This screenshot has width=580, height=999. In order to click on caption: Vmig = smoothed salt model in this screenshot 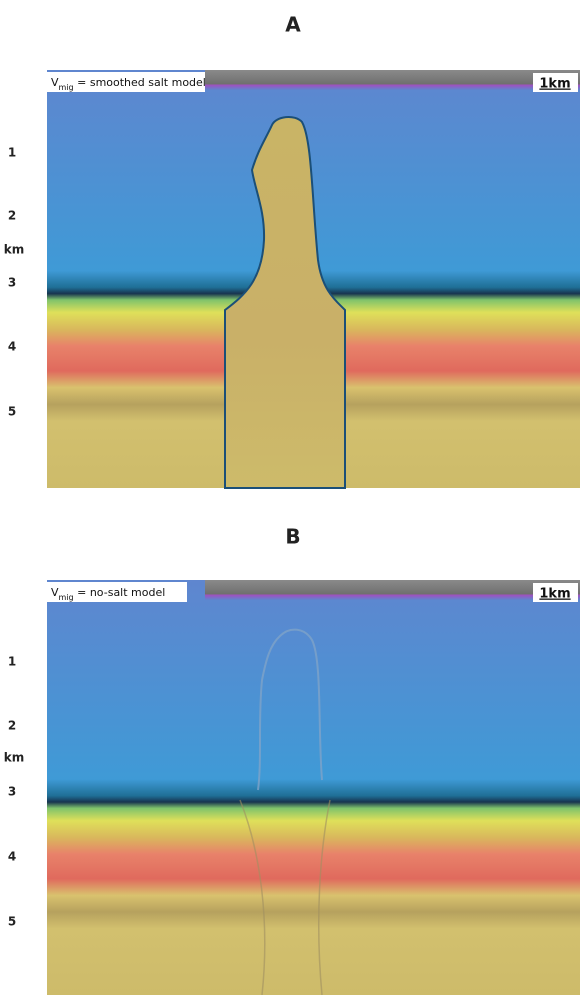, I will do `click(128, 84)`.